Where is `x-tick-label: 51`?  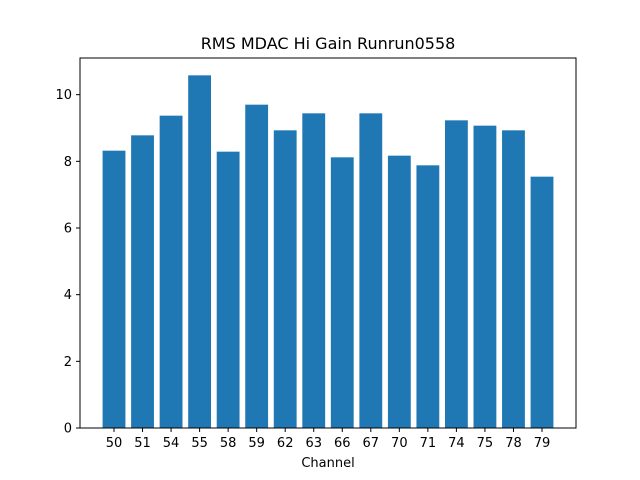 x-tick-label: 51 is located at coordinates (142, 443).